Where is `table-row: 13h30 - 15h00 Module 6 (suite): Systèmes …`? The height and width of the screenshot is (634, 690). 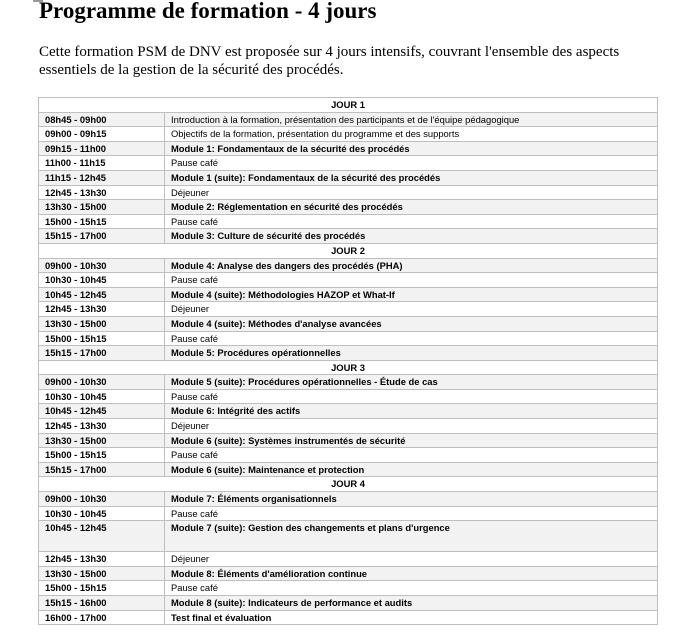
table-row: 13h30 - 15h00 Module 6 (suite): Systèmes … is located at coordinates (348, 440).